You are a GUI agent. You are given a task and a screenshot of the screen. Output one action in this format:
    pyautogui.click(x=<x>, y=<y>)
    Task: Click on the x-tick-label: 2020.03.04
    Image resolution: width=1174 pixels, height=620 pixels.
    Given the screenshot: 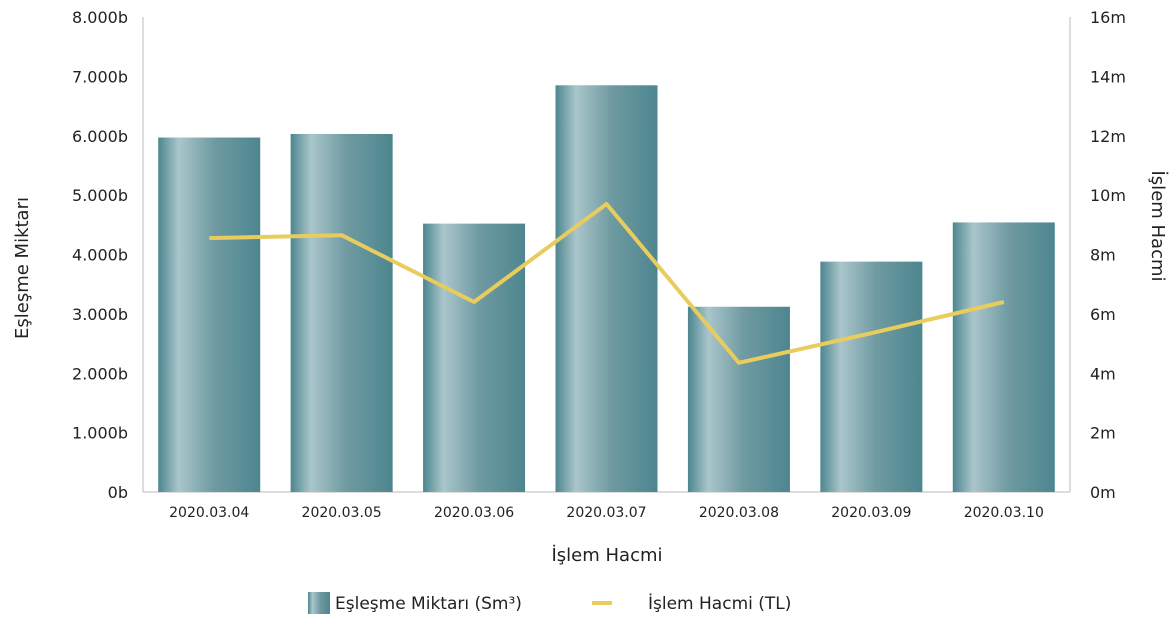 What is the action you would take?
    pyautogui.click(x=209, y=513)
    